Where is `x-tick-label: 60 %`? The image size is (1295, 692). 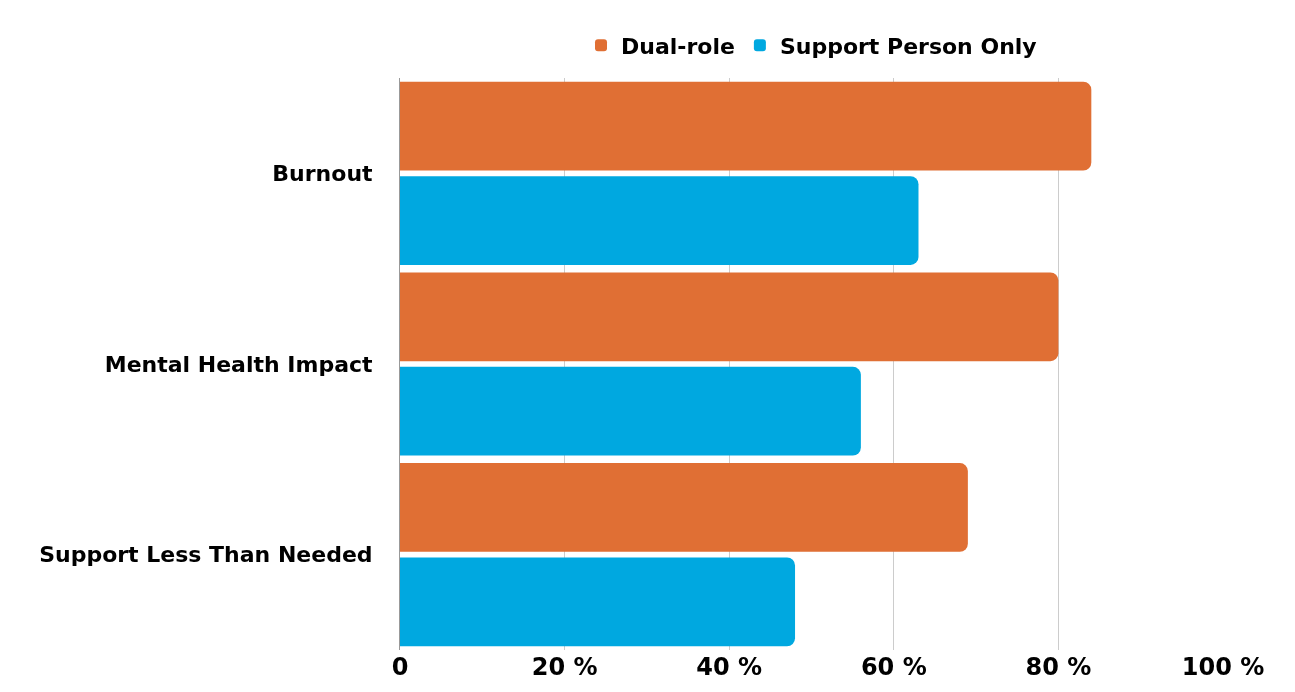 x-tick-label: 60 % is located at coordinates (893, 667).